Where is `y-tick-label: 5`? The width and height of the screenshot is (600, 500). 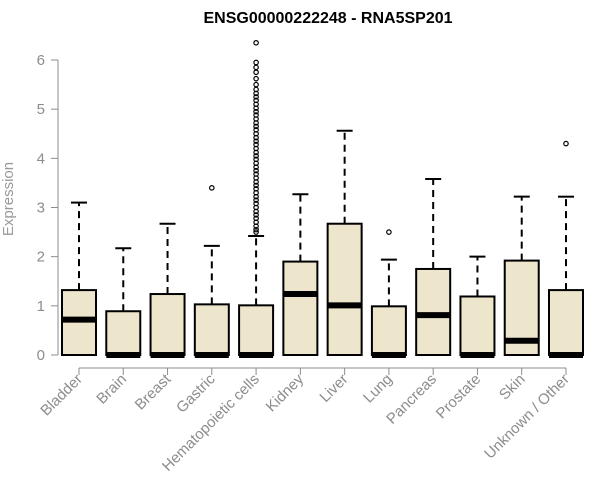 y-tick-label: 5 is located at coordinates (41, 109).